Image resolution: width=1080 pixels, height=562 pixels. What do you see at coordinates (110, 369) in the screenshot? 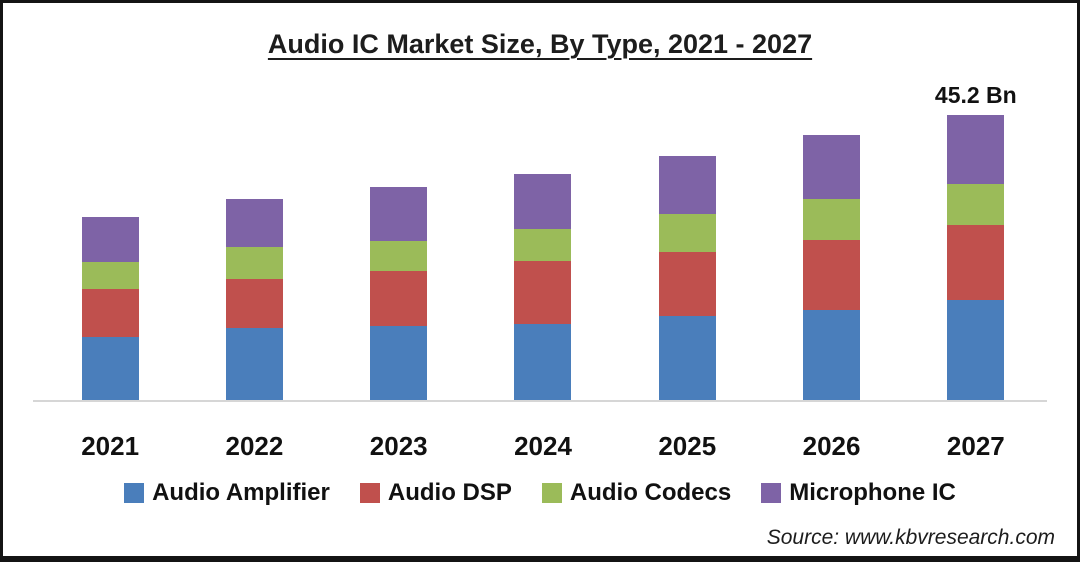
I see `bar-segment-audio-amplifier-2021` at bounding box center [110, 369].